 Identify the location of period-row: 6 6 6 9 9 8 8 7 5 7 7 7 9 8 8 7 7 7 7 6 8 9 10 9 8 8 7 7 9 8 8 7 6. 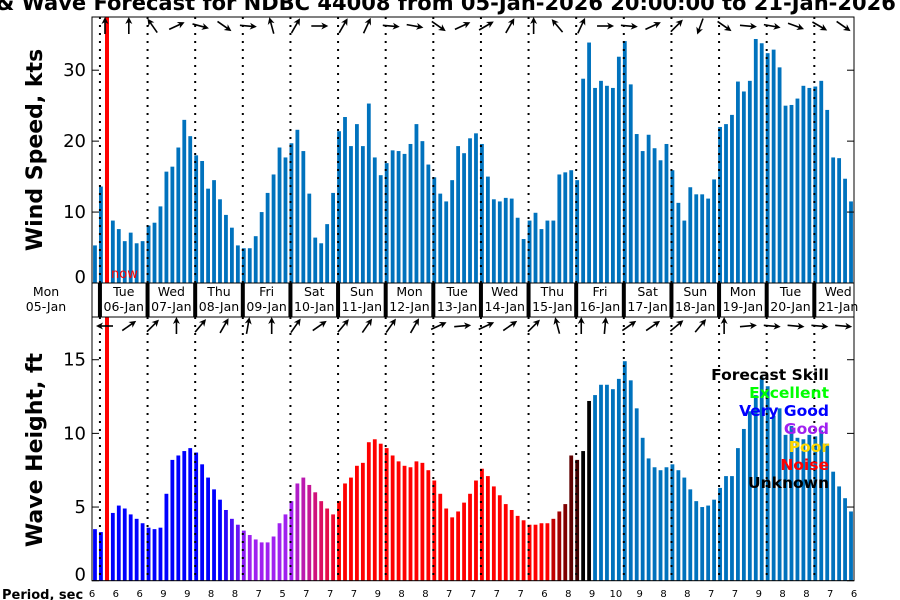
(473, 594).